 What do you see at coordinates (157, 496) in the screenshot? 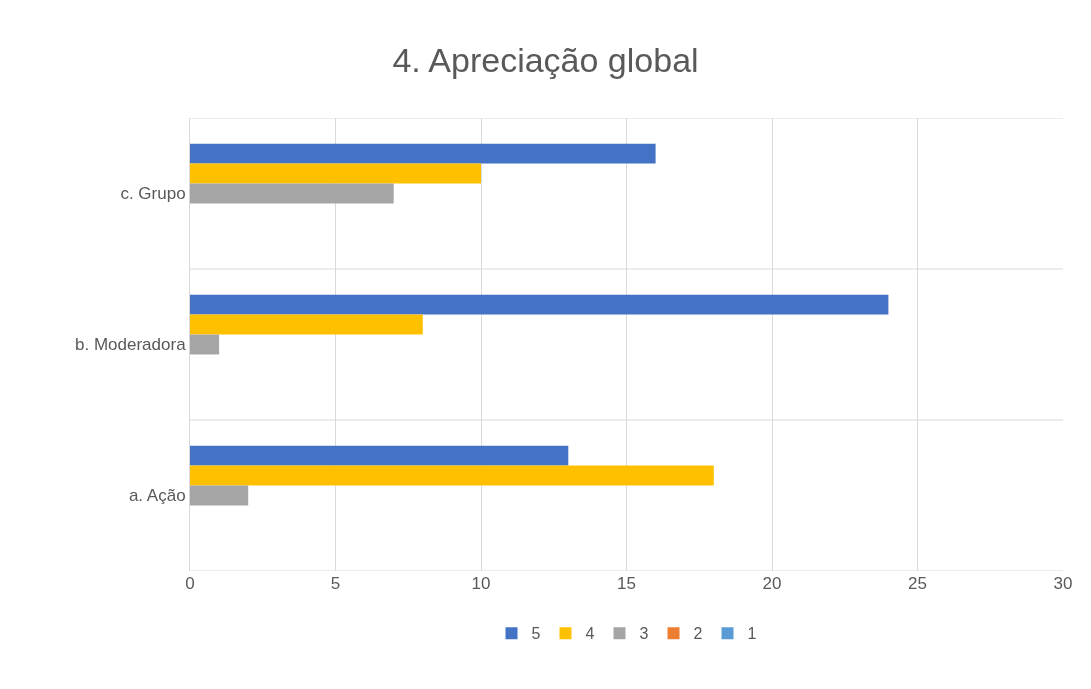
I see `y-tick-label: a. Ação` at bounding box center [157, 496].